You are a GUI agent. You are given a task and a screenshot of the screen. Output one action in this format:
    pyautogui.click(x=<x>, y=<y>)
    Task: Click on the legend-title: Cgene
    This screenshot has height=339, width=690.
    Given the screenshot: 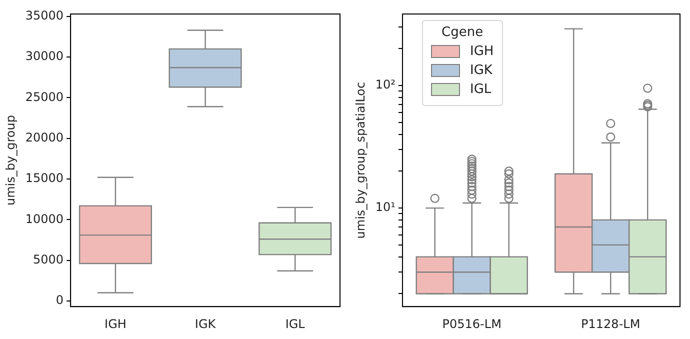 What is the action you would take?
    pyautogui.click(x=462, y=32)
    